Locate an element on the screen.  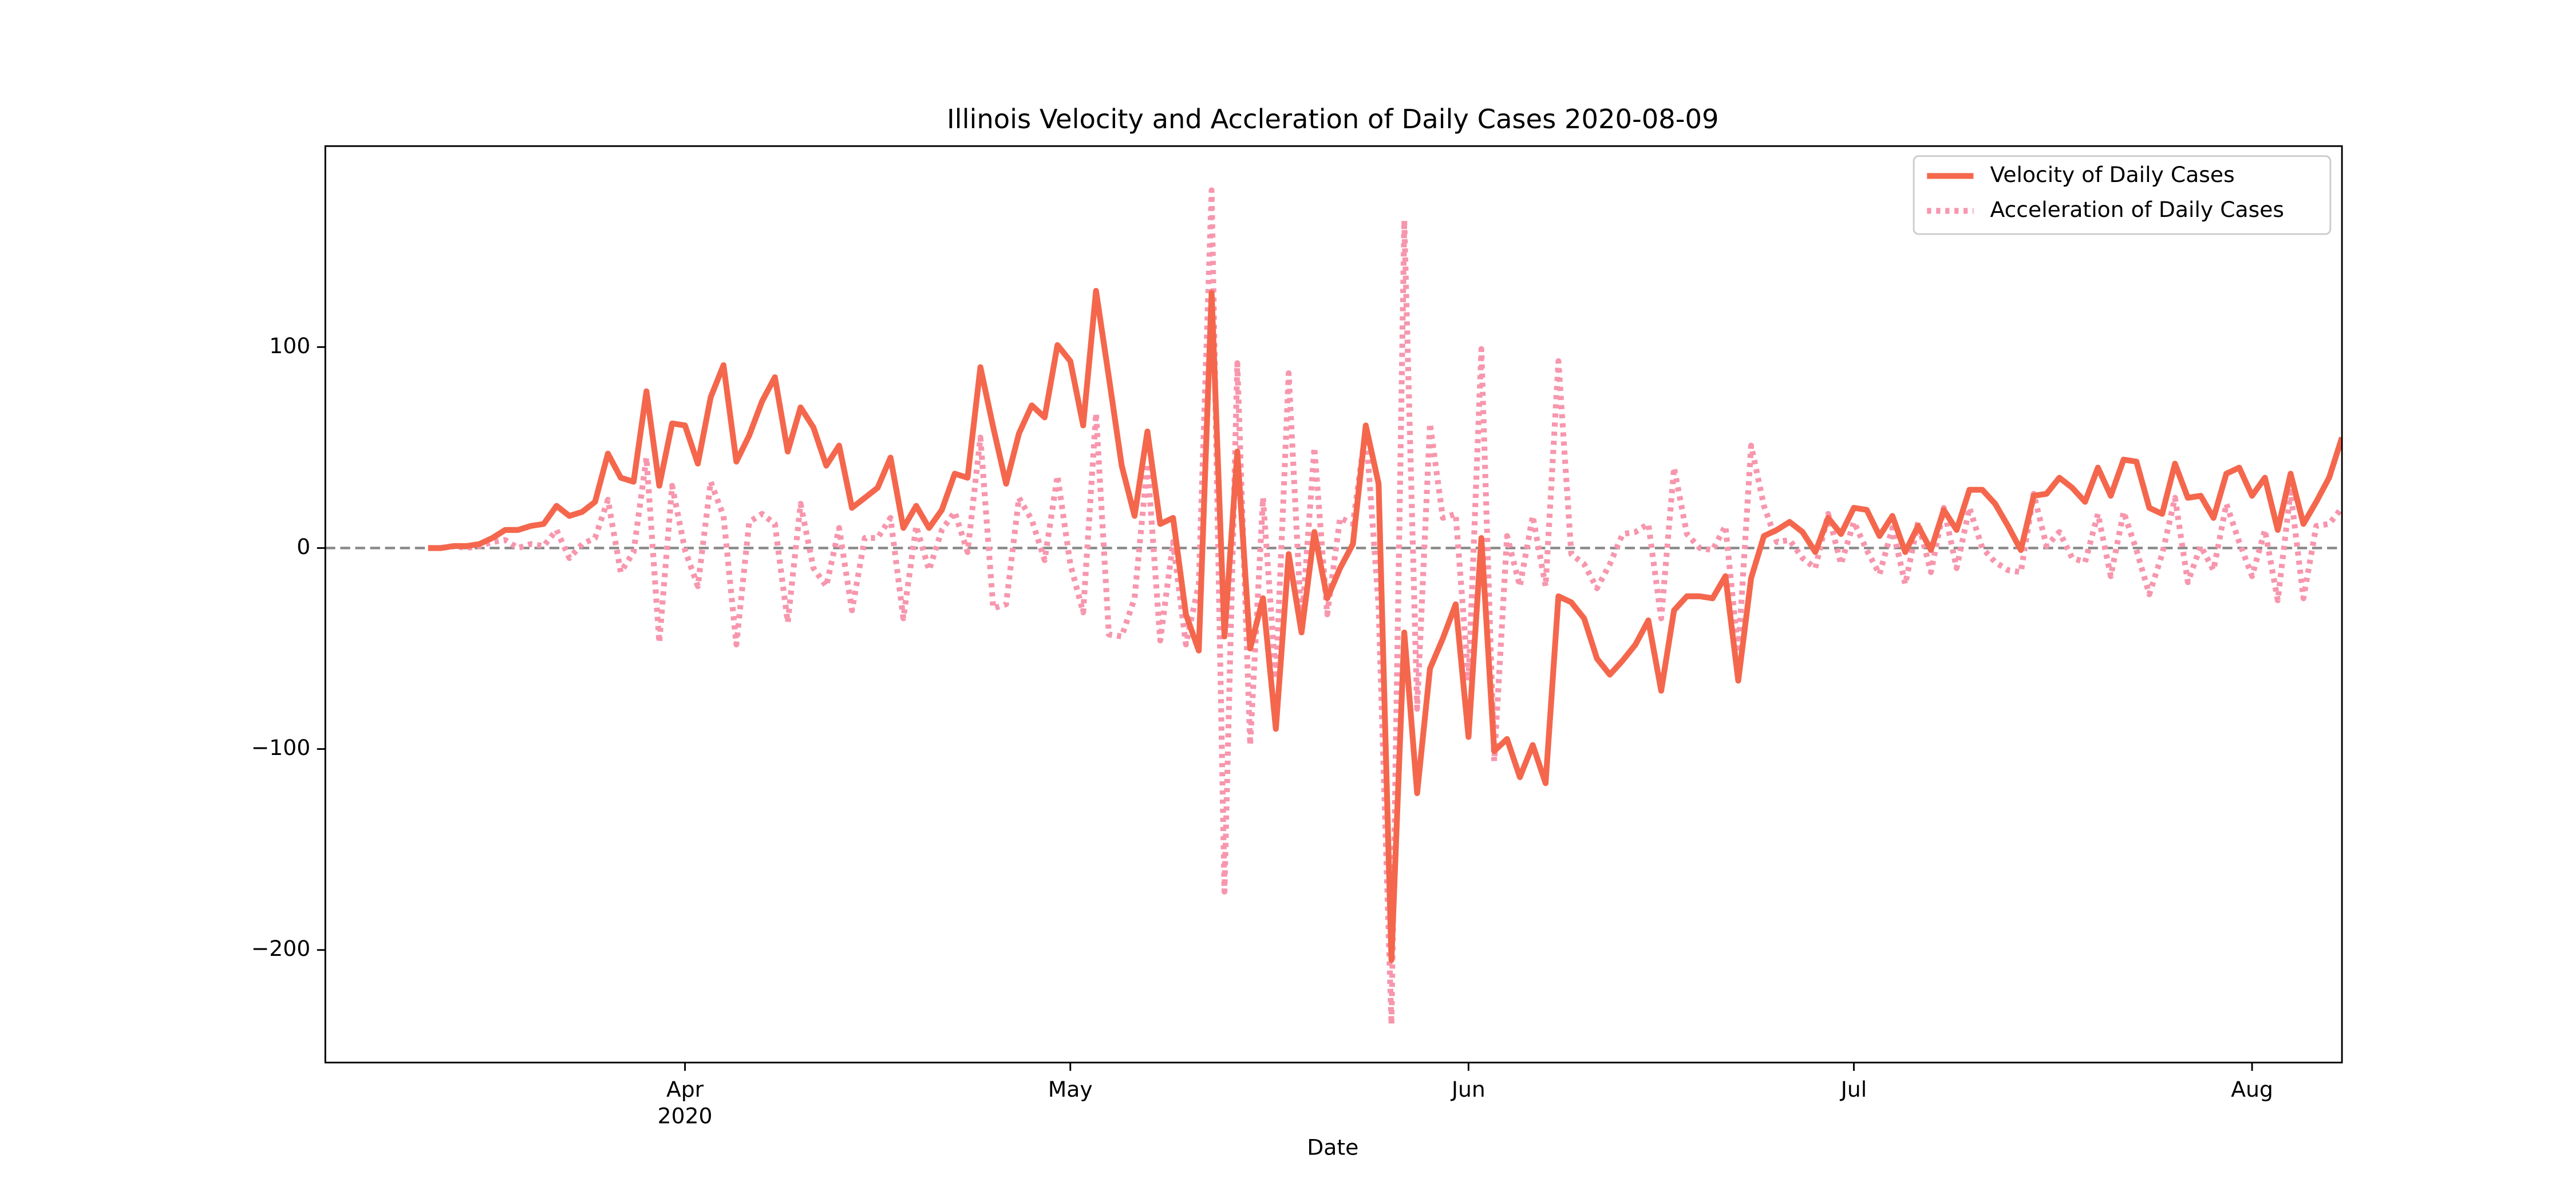
legend-box is located at coordinates (2122, 195).